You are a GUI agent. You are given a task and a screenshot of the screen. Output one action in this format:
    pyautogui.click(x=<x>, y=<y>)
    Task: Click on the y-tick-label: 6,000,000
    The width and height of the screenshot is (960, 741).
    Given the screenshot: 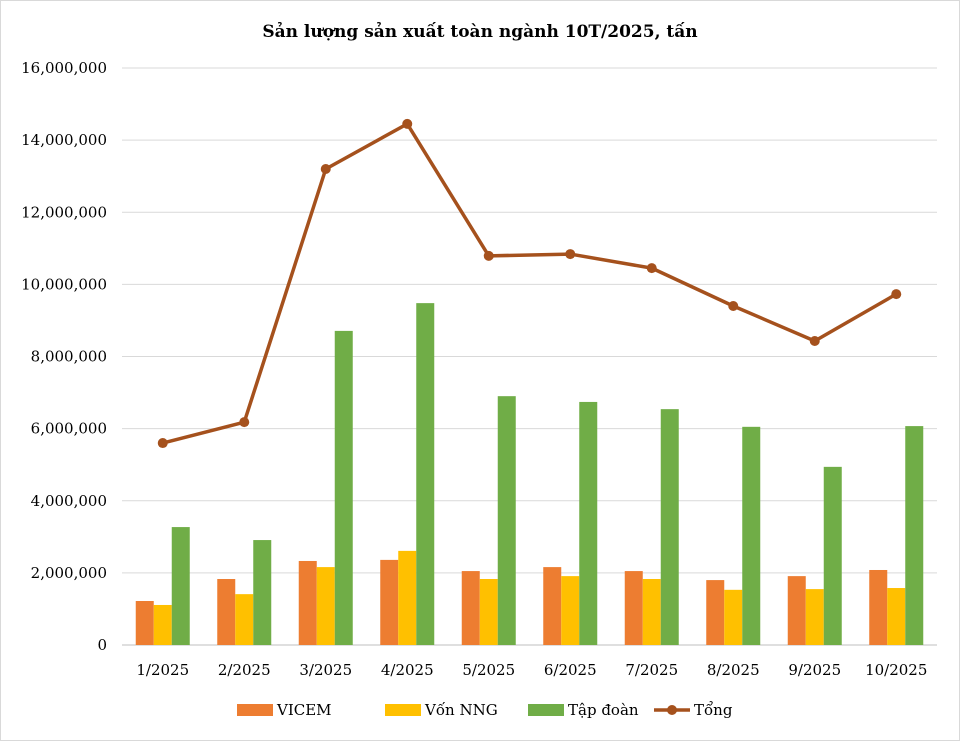 What is the action you would take?
    pyautogui.click(x=69, y=429)
    